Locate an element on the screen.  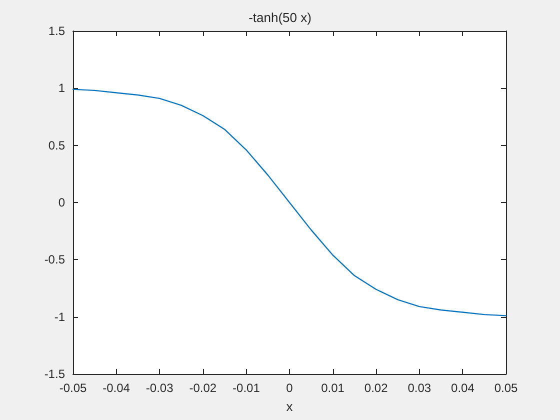
y-tick-label: 1 is located at coordinates (62, 88).